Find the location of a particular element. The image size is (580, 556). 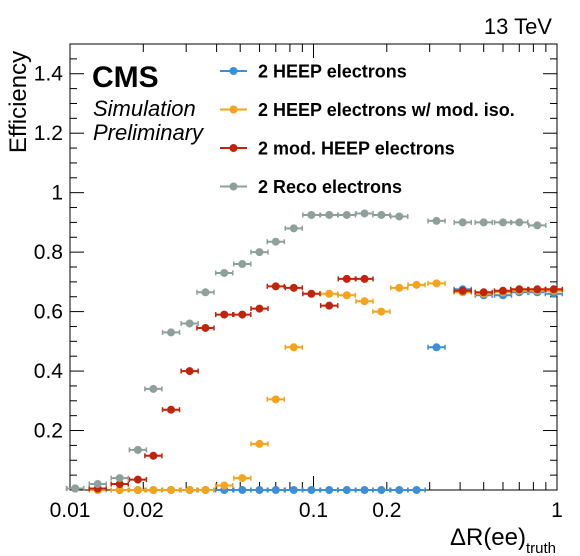

legend-entry: 2 HEEP electrons is located at coordinates (313, 72).